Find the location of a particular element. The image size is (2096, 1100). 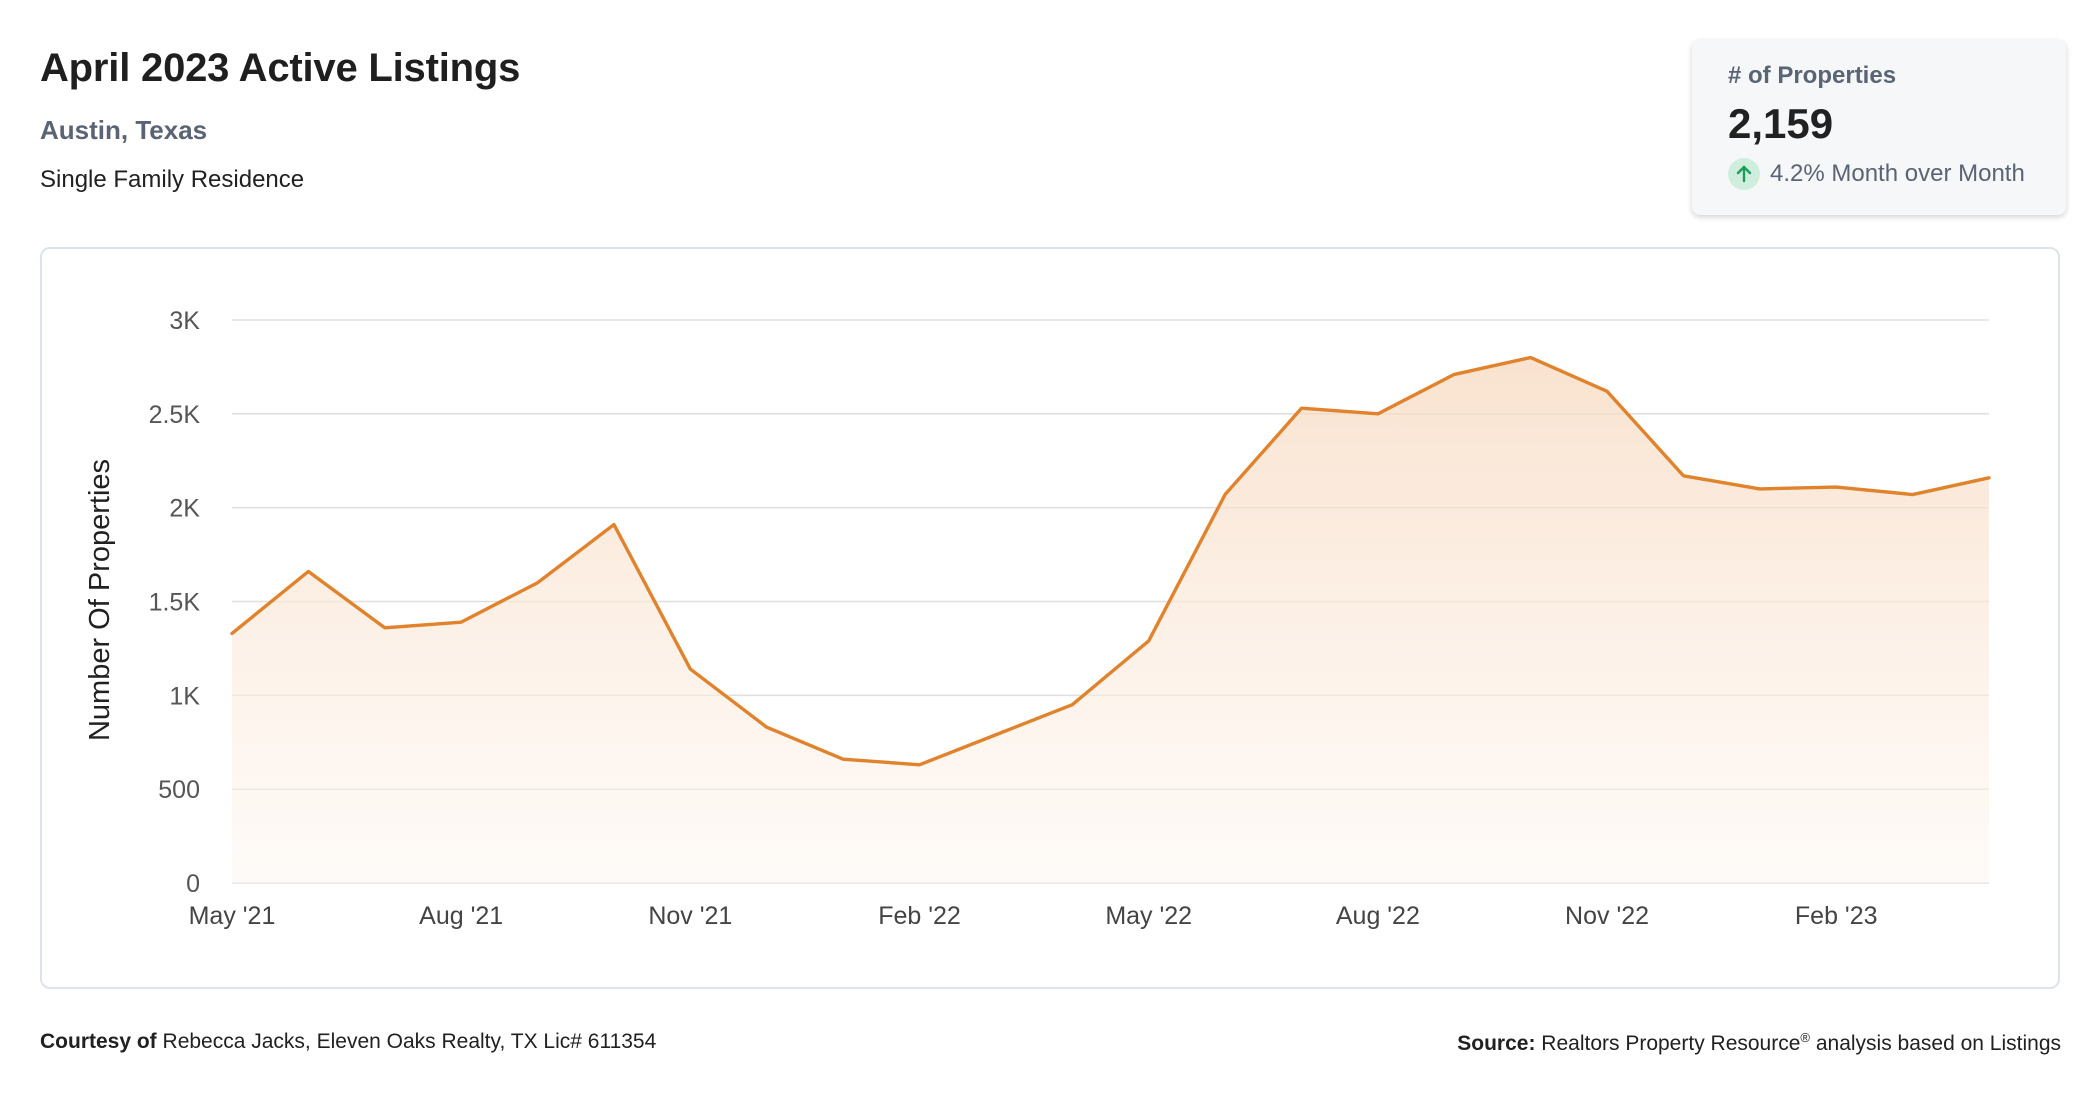

courtesy-label: Courtesy of is located at coordinates (98, 1041).